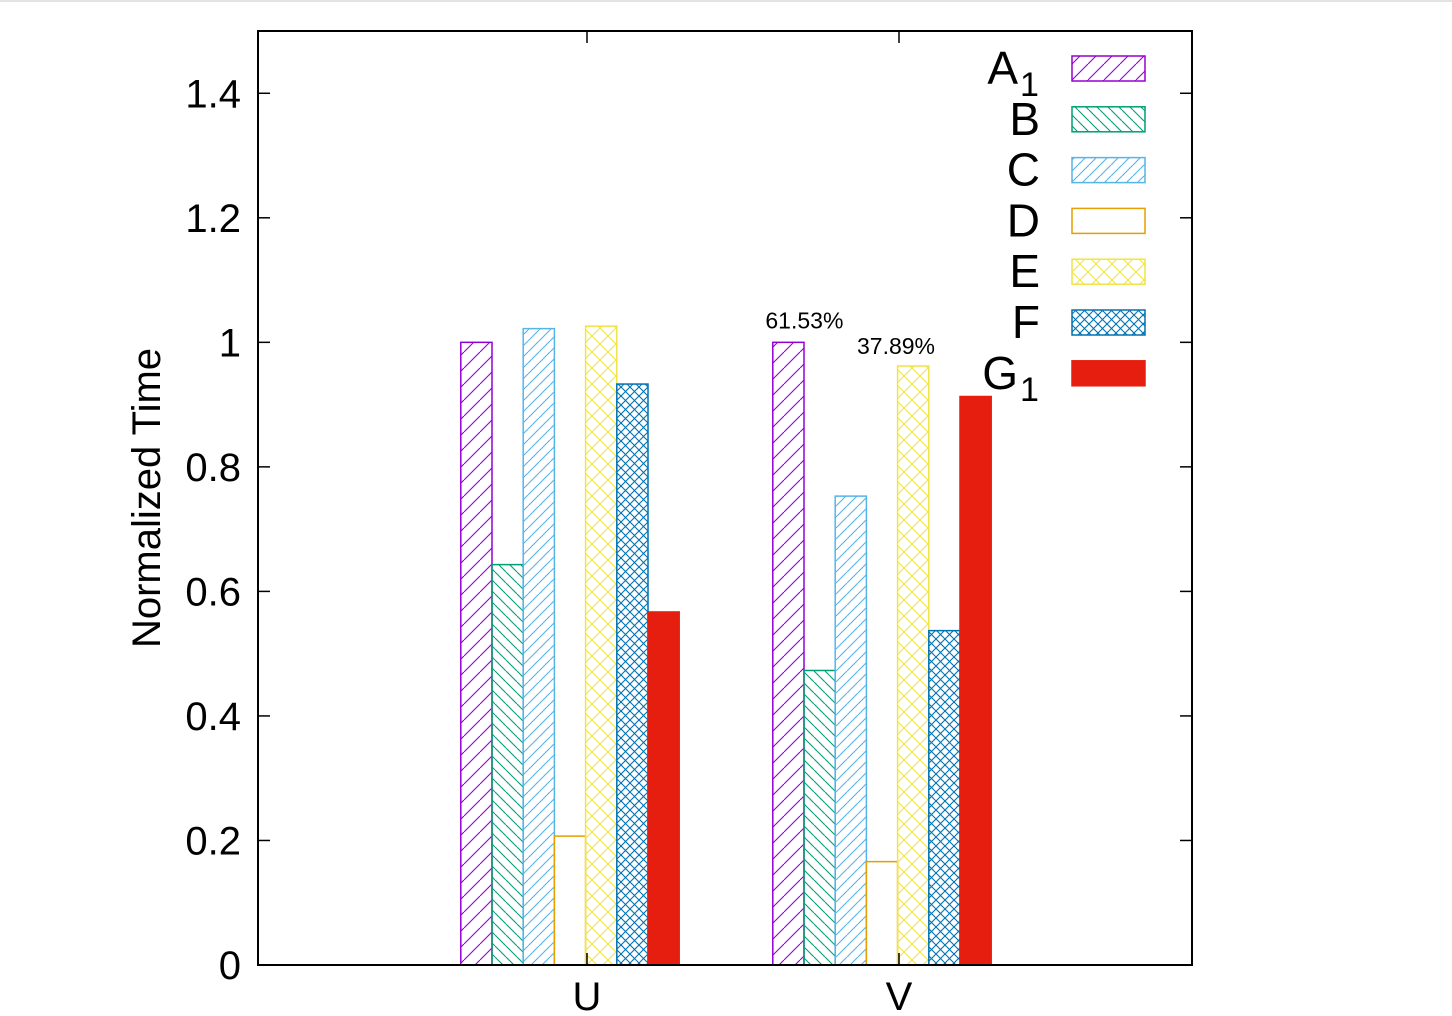  Describe the element at coordinates (213, 468) in the screenshot. I see `y-tick-label: 0.8` at that location.